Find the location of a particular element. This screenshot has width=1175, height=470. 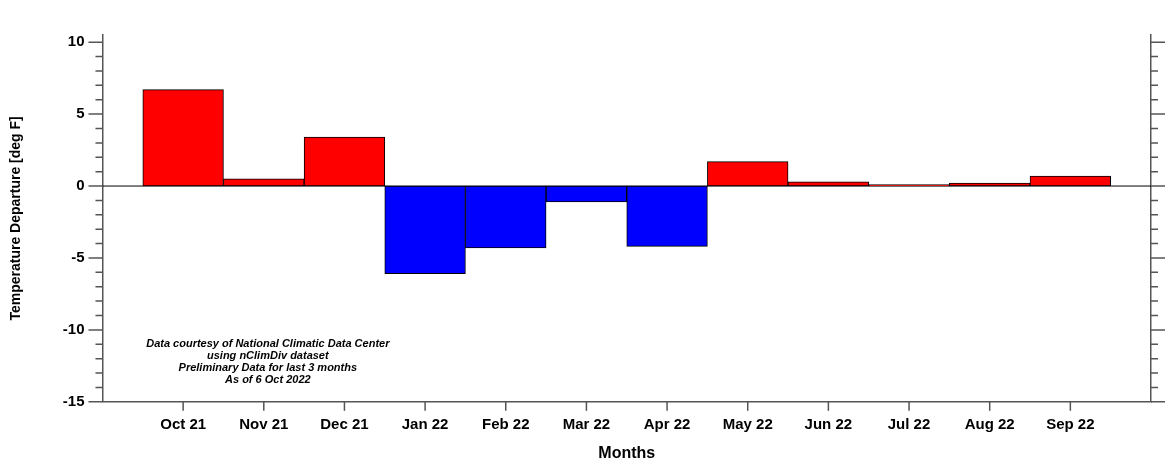

y-tick-label: 10 is located at coordinates (76, 41).